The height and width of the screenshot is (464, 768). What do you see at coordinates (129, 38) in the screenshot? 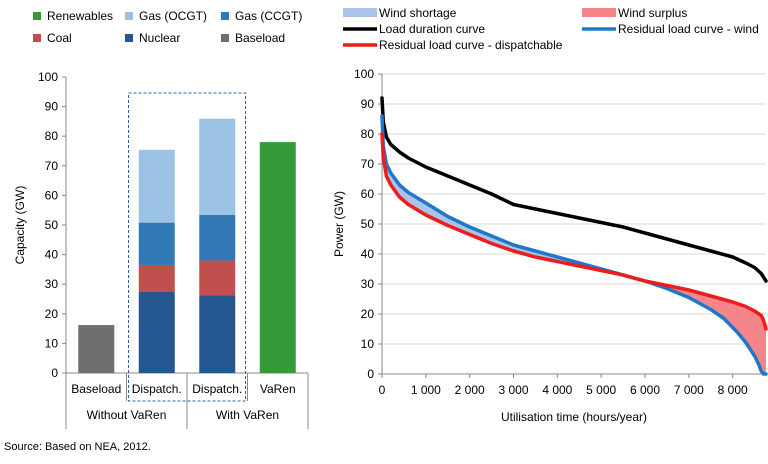
I see `legend-swatch-nuclear` at bounding box center [129, 38].